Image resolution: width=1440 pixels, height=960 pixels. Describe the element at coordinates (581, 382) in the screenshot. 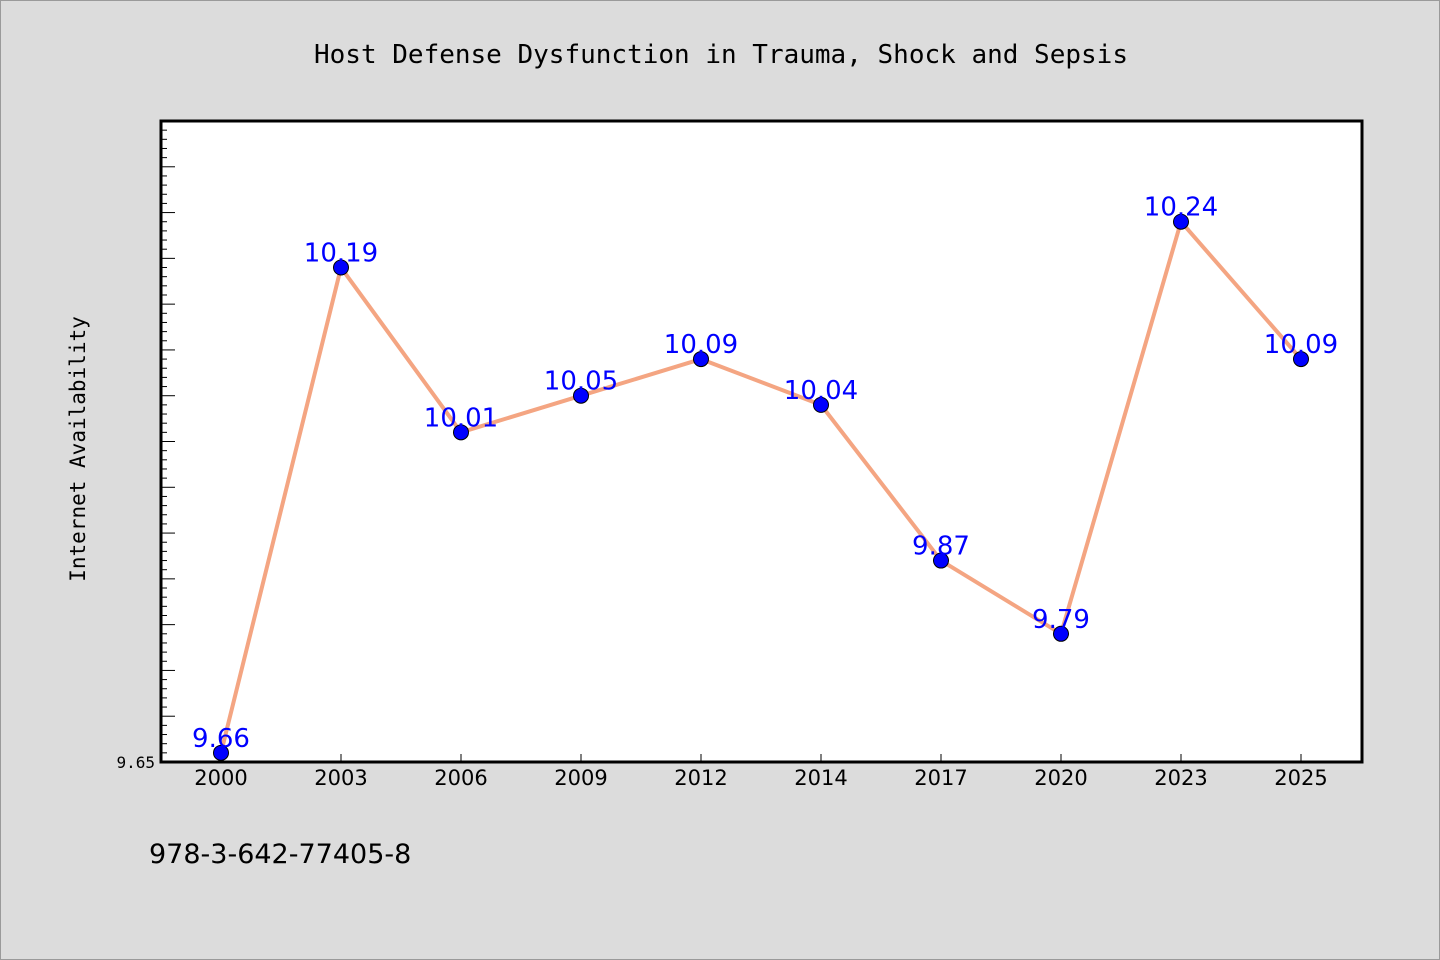

I see `data-label: 10.05` at that location.